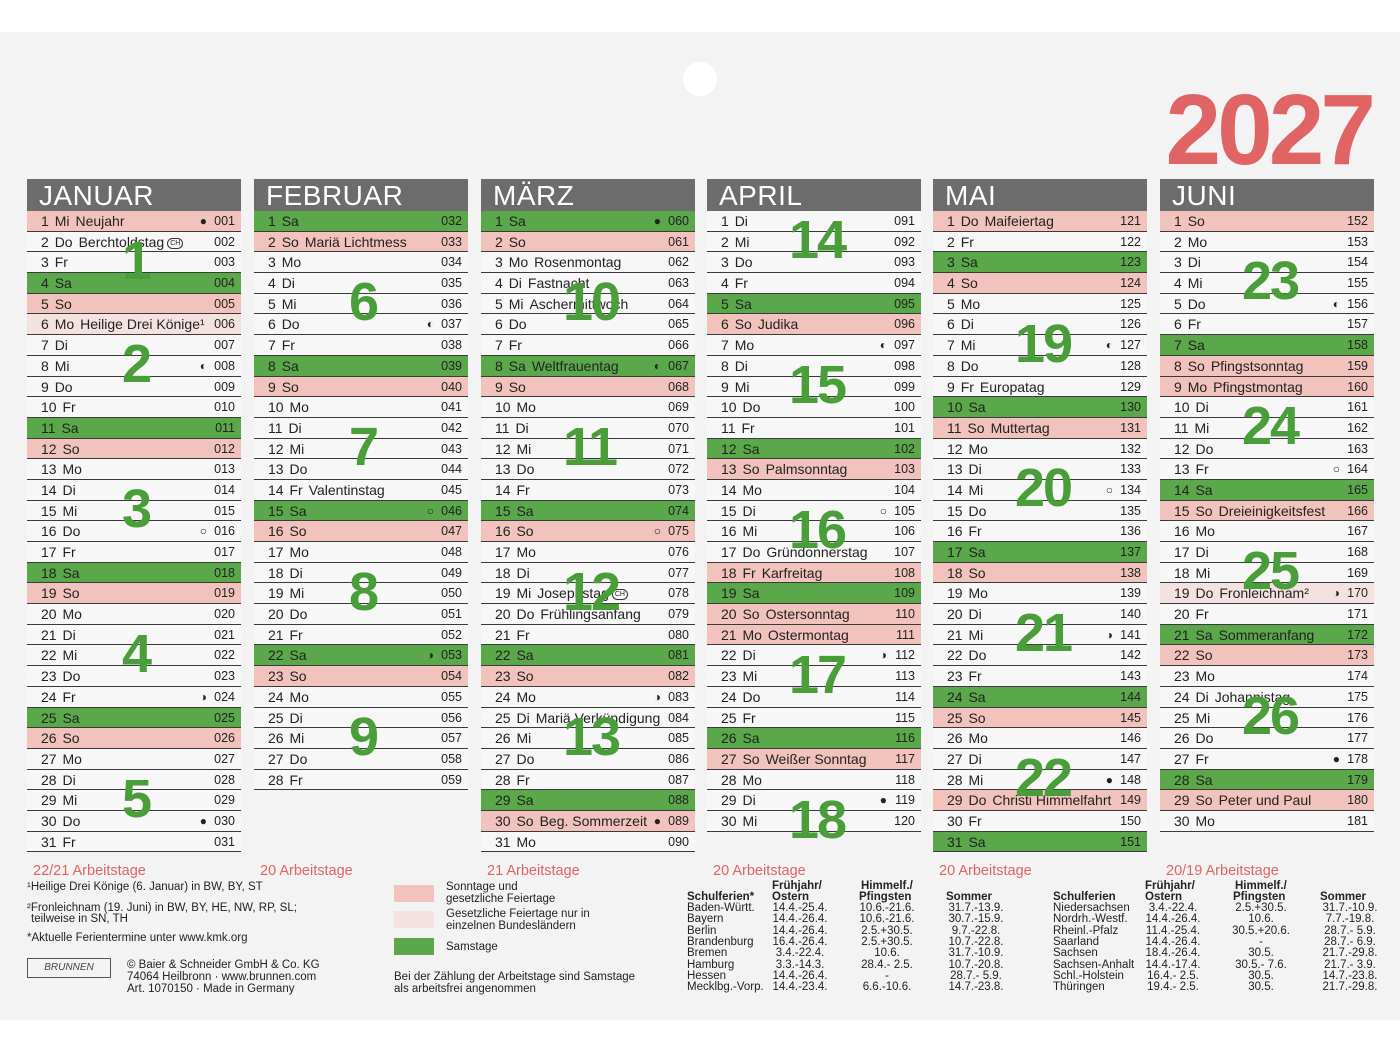  What do you see at coordinates (800, 941) in the screenshot?
I see `easter-dates: 16.4.-26.4.` at bounding box center [800, 941].